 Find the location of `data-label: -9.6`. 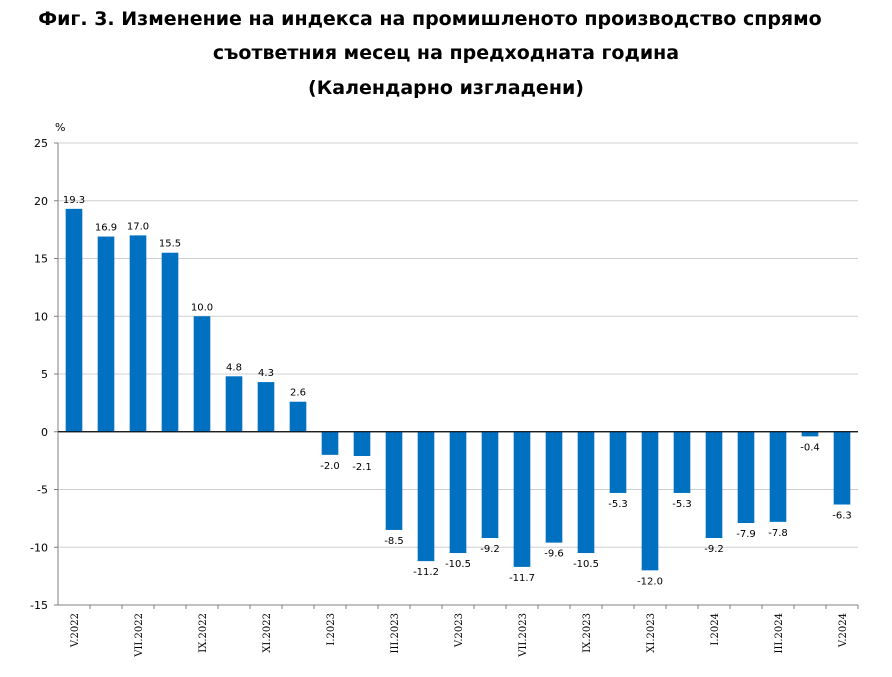

data-label: -9.6 is located at coordinates (554, 554).